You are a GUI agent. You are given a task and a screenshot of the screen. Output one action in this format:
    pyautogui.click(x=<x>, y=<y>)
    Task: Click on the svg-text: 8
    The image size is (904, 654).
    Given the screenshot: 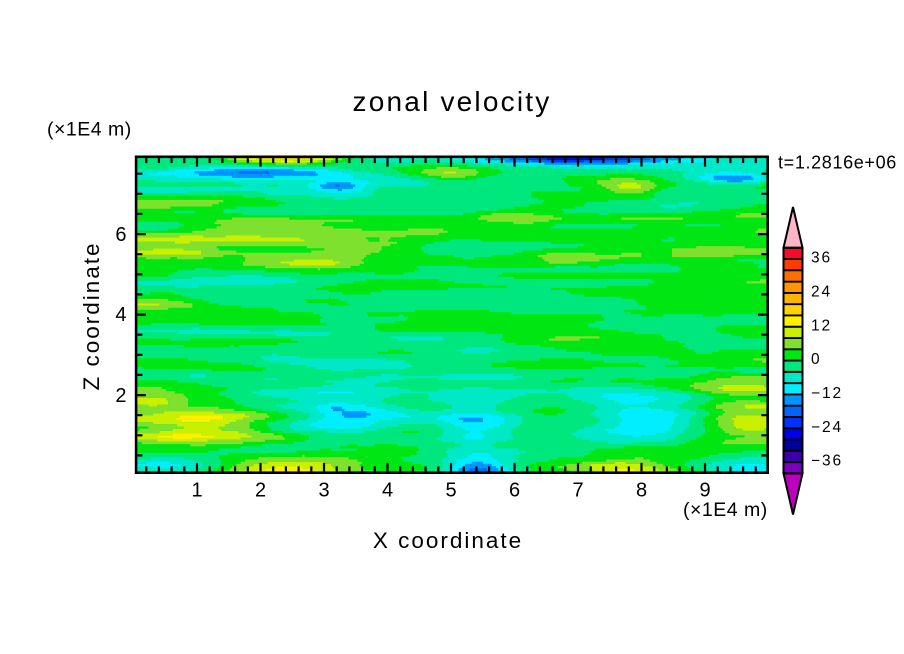 What is the action you would take?
    pyautogui.click(x=641, y=491)
    